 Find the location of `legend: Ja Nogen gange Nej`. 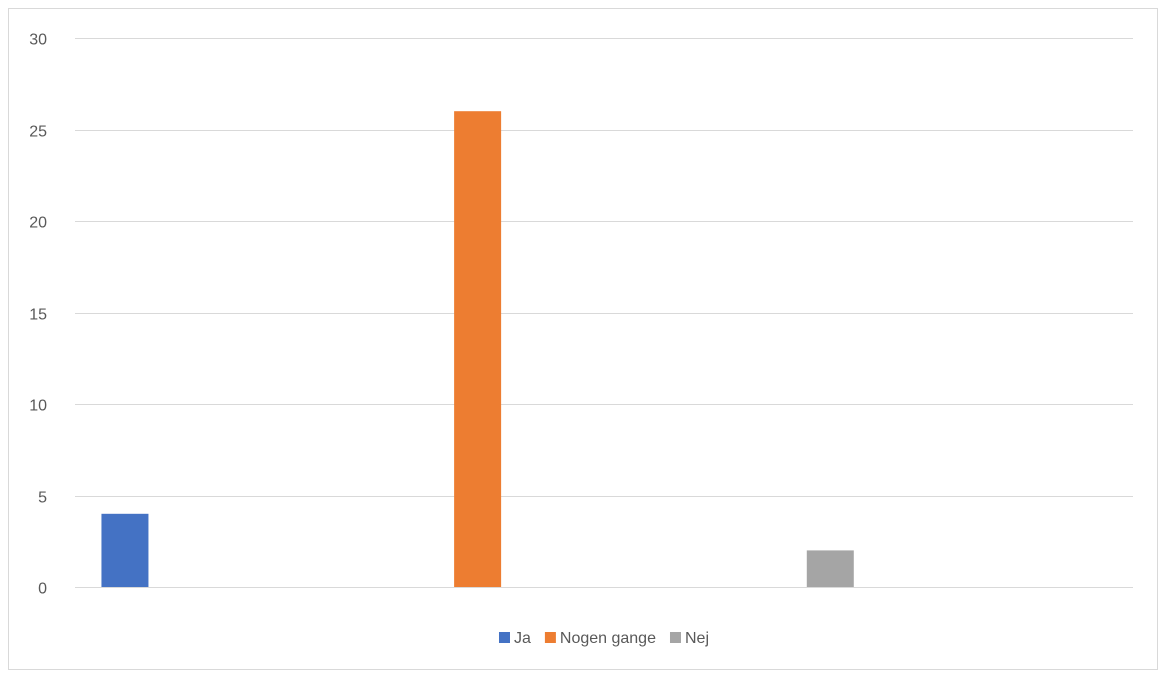

legend: Ja Nogen gange Nej is located at coordinates (603, 638).